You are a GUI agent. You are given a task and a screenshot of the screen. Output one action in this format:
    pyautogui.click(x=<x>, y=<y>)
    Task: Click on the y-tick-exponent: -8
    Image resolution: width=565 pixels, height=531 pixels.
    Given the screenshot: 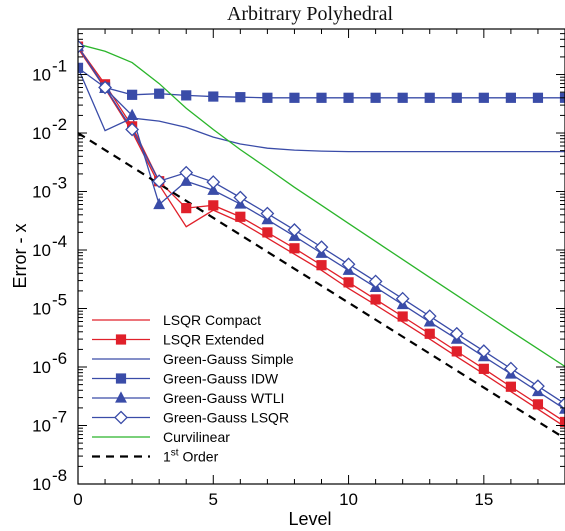 What is the action you would take?
    pyautogui.click(x=59, y=475)
    